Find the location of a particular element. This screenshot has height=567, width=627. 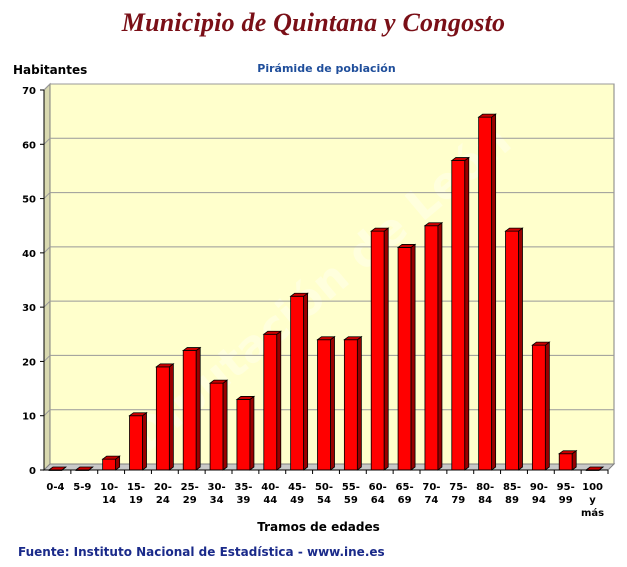

x-tick-label: 65-69 is located at coordinates (405, 494).